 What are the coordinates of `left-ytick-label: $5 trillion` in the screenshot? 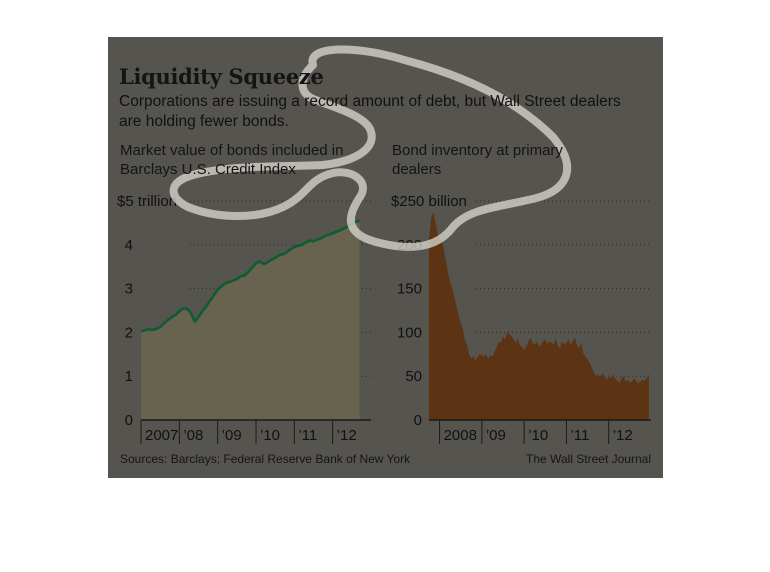 It's located at (147, 201).